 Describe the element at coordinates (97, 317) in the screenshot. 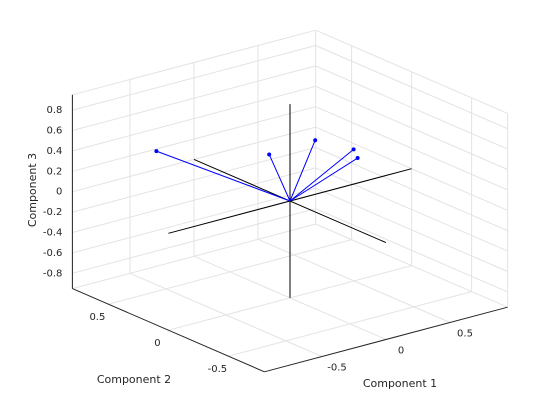

I see `y-tick-label: 0.5` at that location.